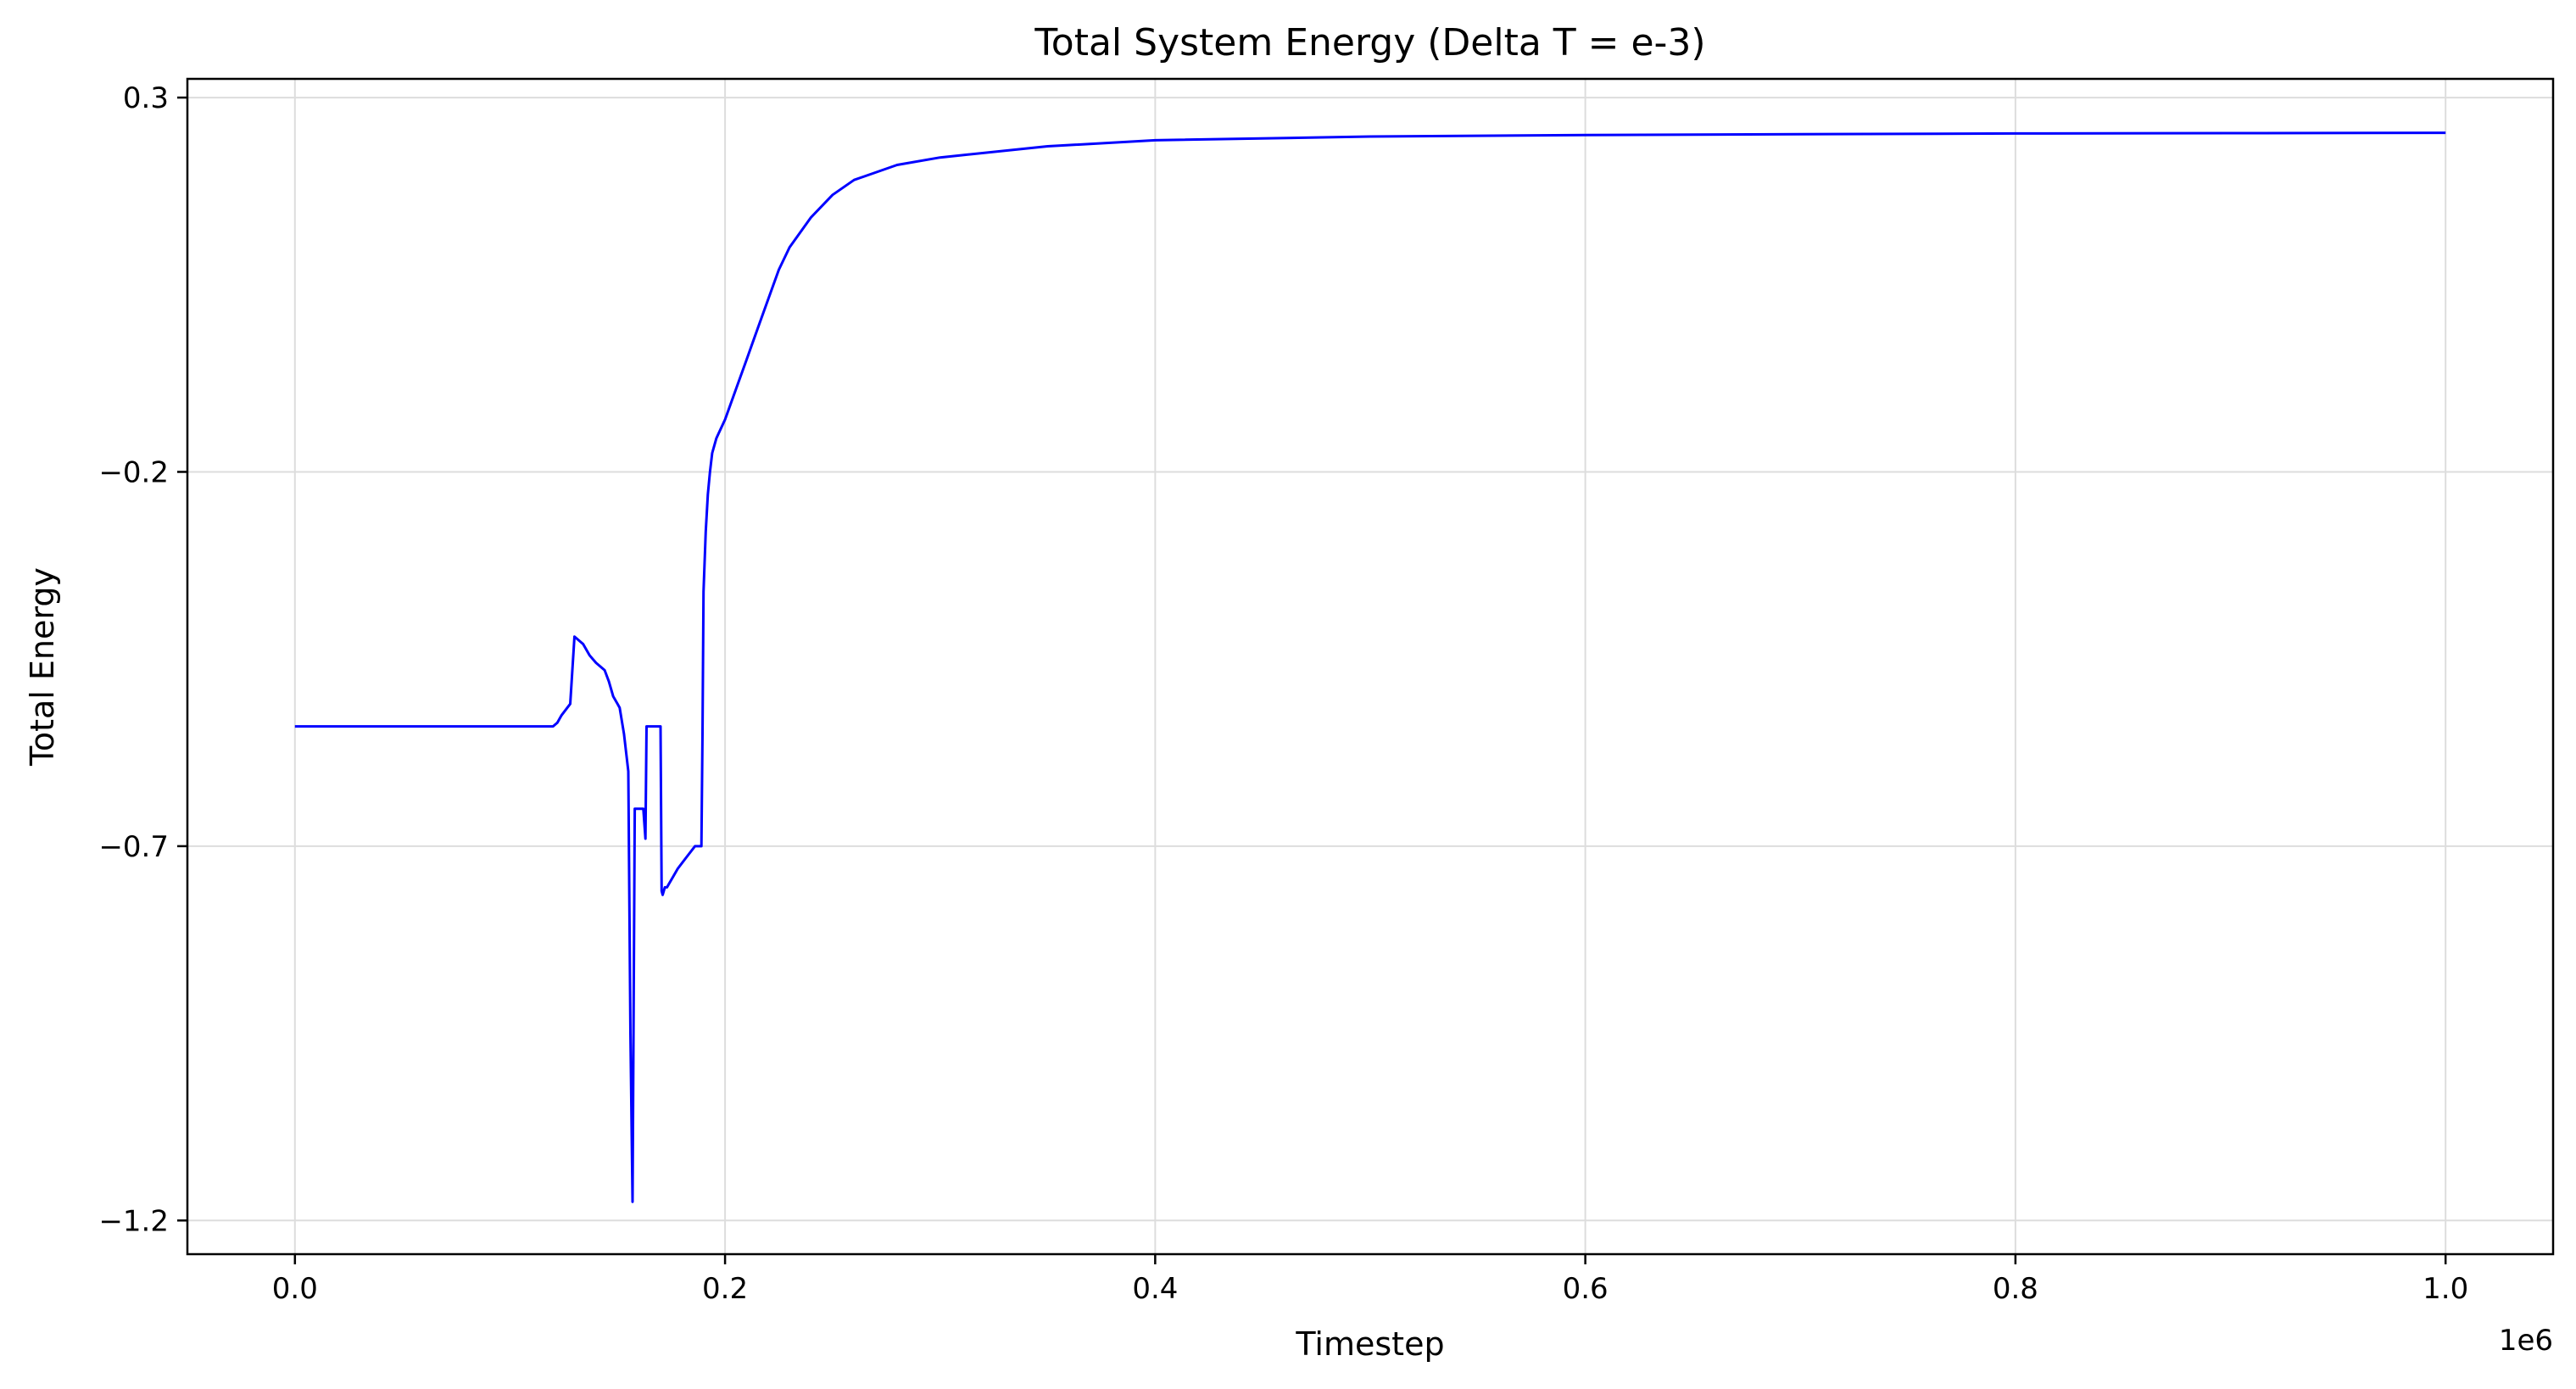 Image resolution: width=2576 pixels, height=1389 pixels. I want to click on chart-title: Total System Energy (Delta T = e-3), so click(1369, 42).